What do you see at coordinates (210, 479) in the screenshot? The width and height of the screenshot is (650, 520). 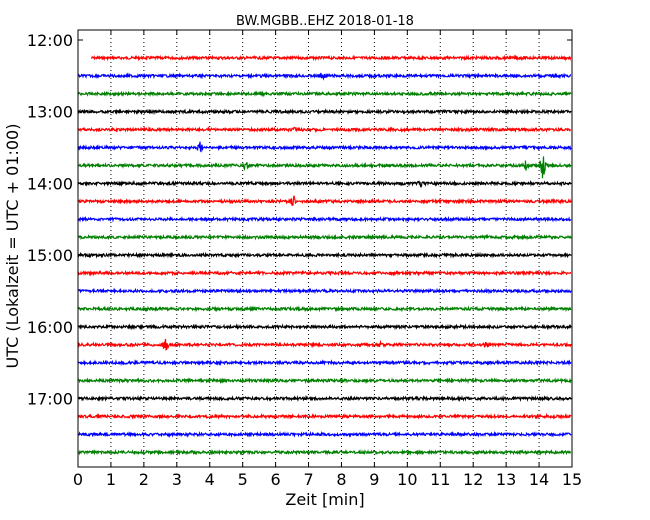 I see `x-tick-label: 4` at bounding box center [210, 479].